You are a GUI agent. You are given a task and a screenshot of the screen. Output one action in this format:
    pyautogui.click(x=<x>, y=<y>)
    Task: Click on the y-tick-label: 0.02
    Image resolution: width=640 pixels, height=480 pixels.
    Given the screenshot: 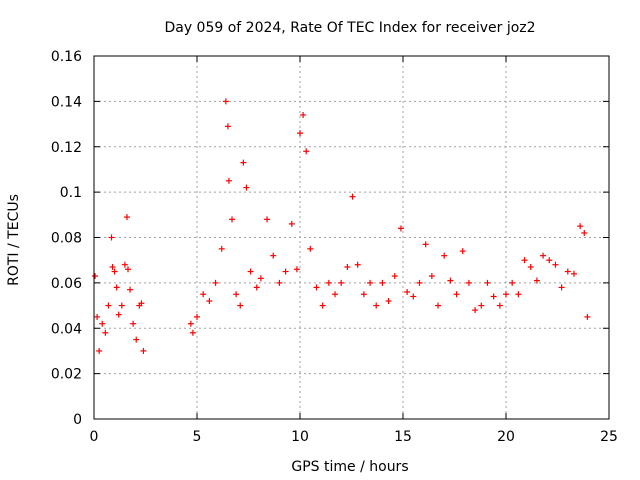 What is the action you would take?
    pyautogui.click(x=66, y=375)
    